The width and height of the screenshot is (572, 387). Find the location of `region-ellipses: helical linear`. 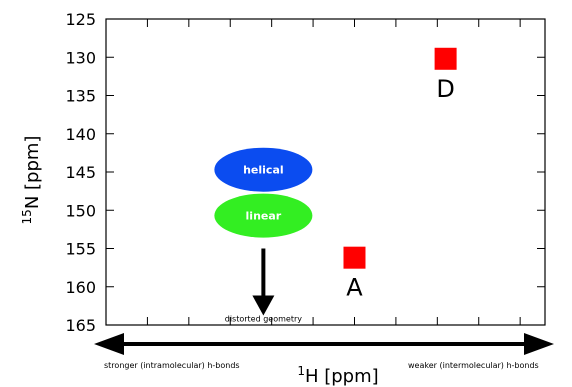

region-ellipses: helical linear is located at coordinates (263, 192).